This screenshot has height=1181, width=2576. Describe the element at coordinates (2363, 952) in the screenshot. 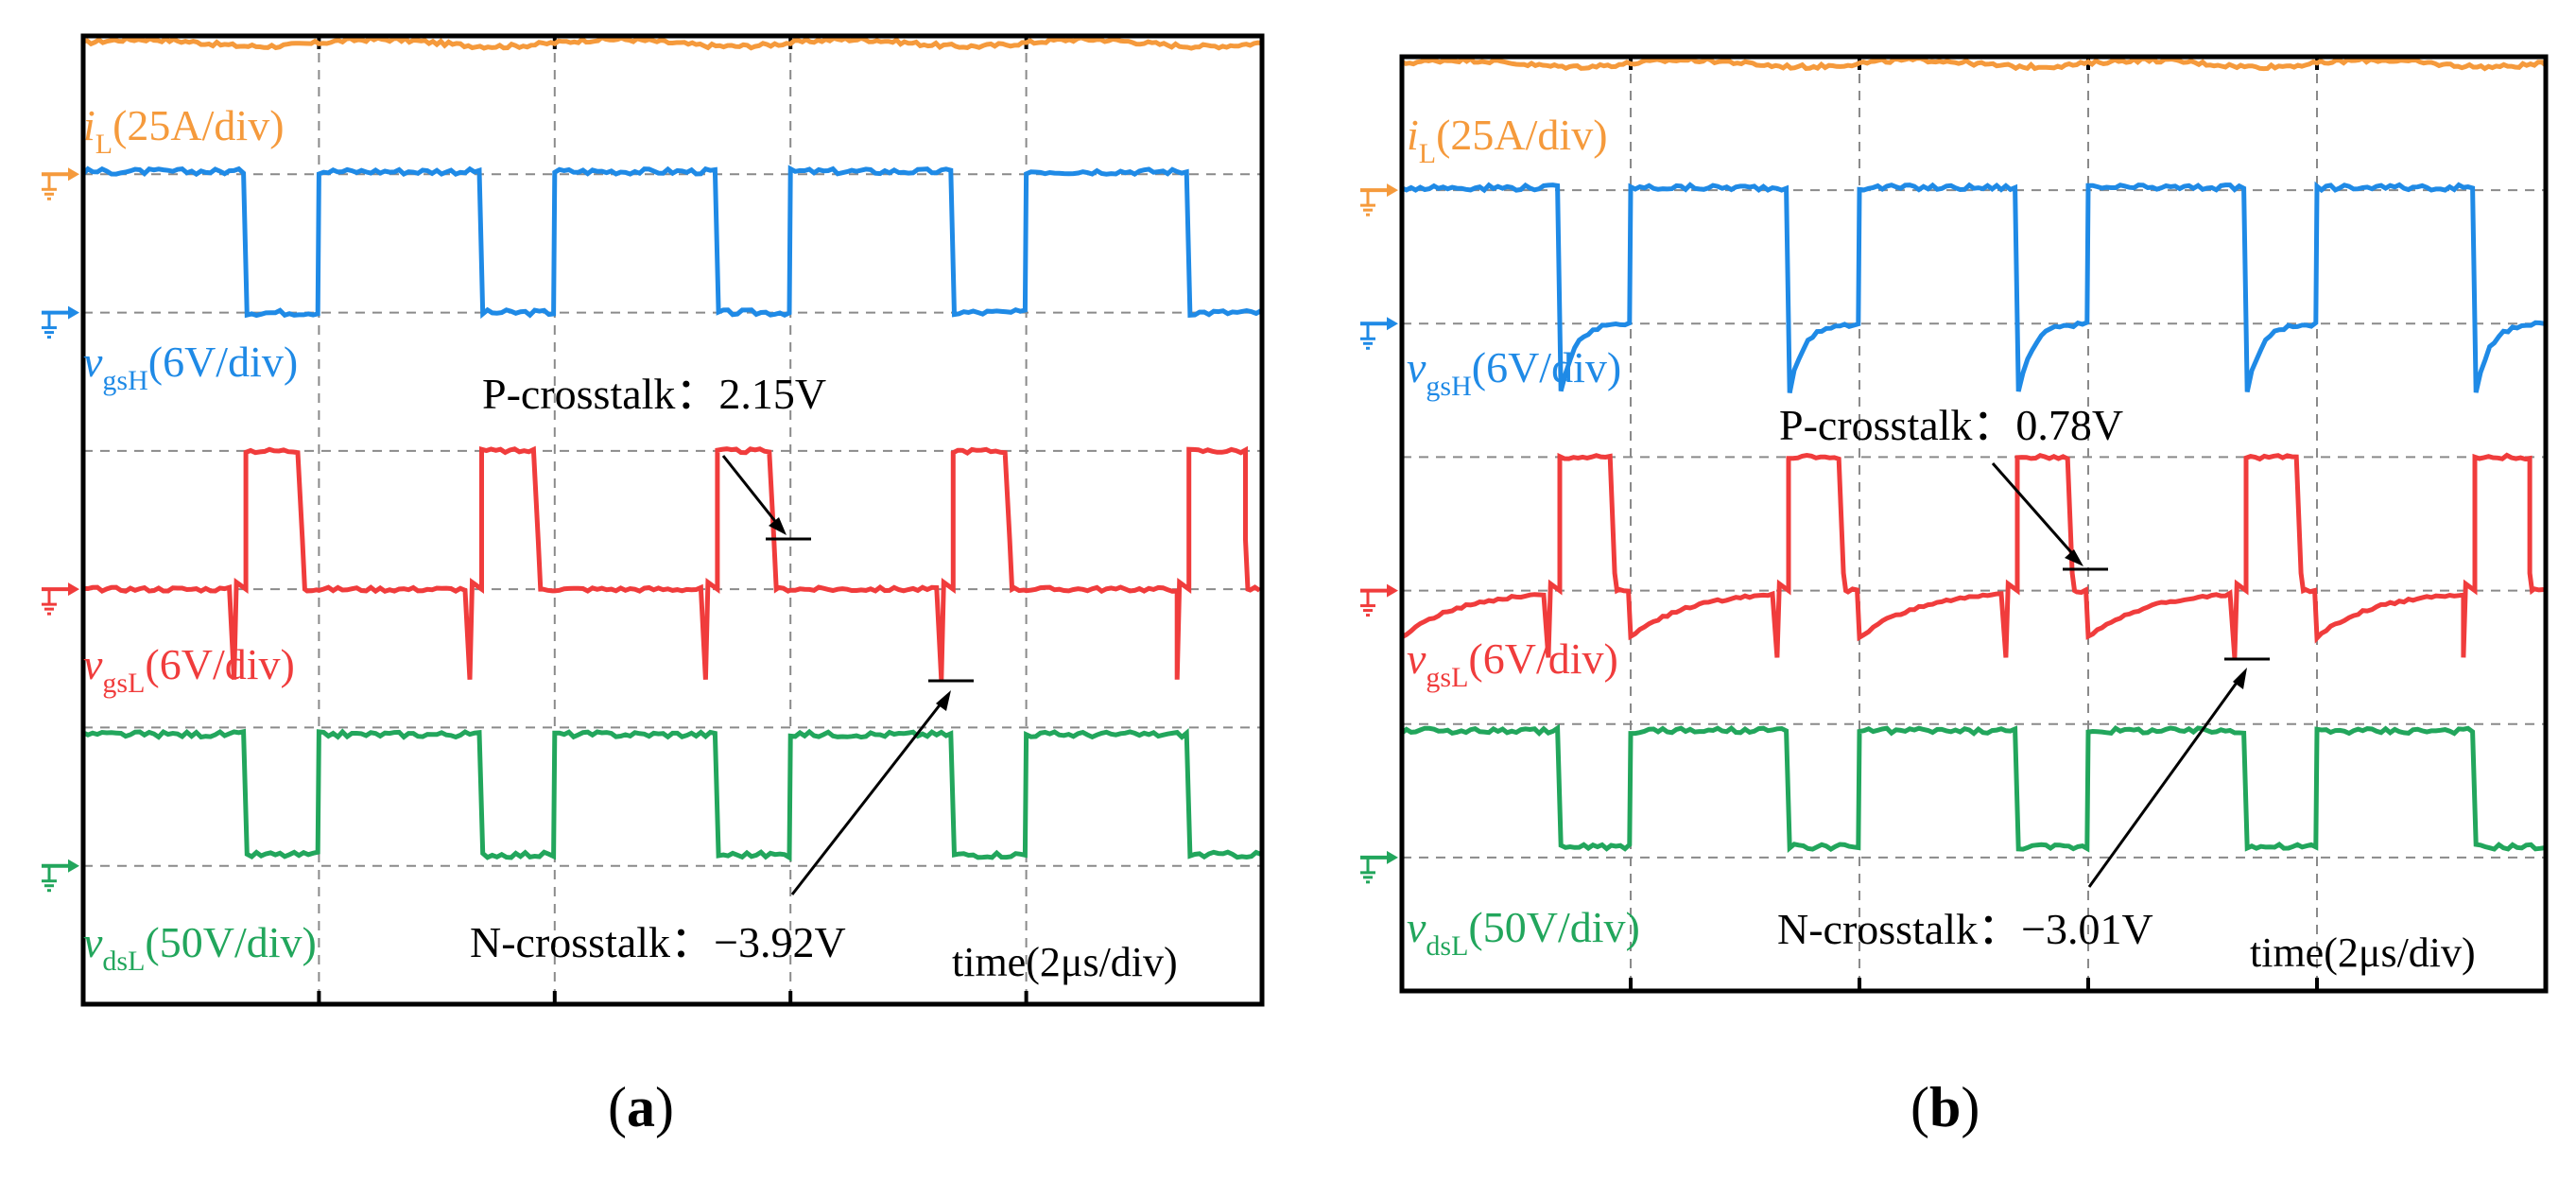

I see `time-scale-label-b: time(2μs/div)` at that location.